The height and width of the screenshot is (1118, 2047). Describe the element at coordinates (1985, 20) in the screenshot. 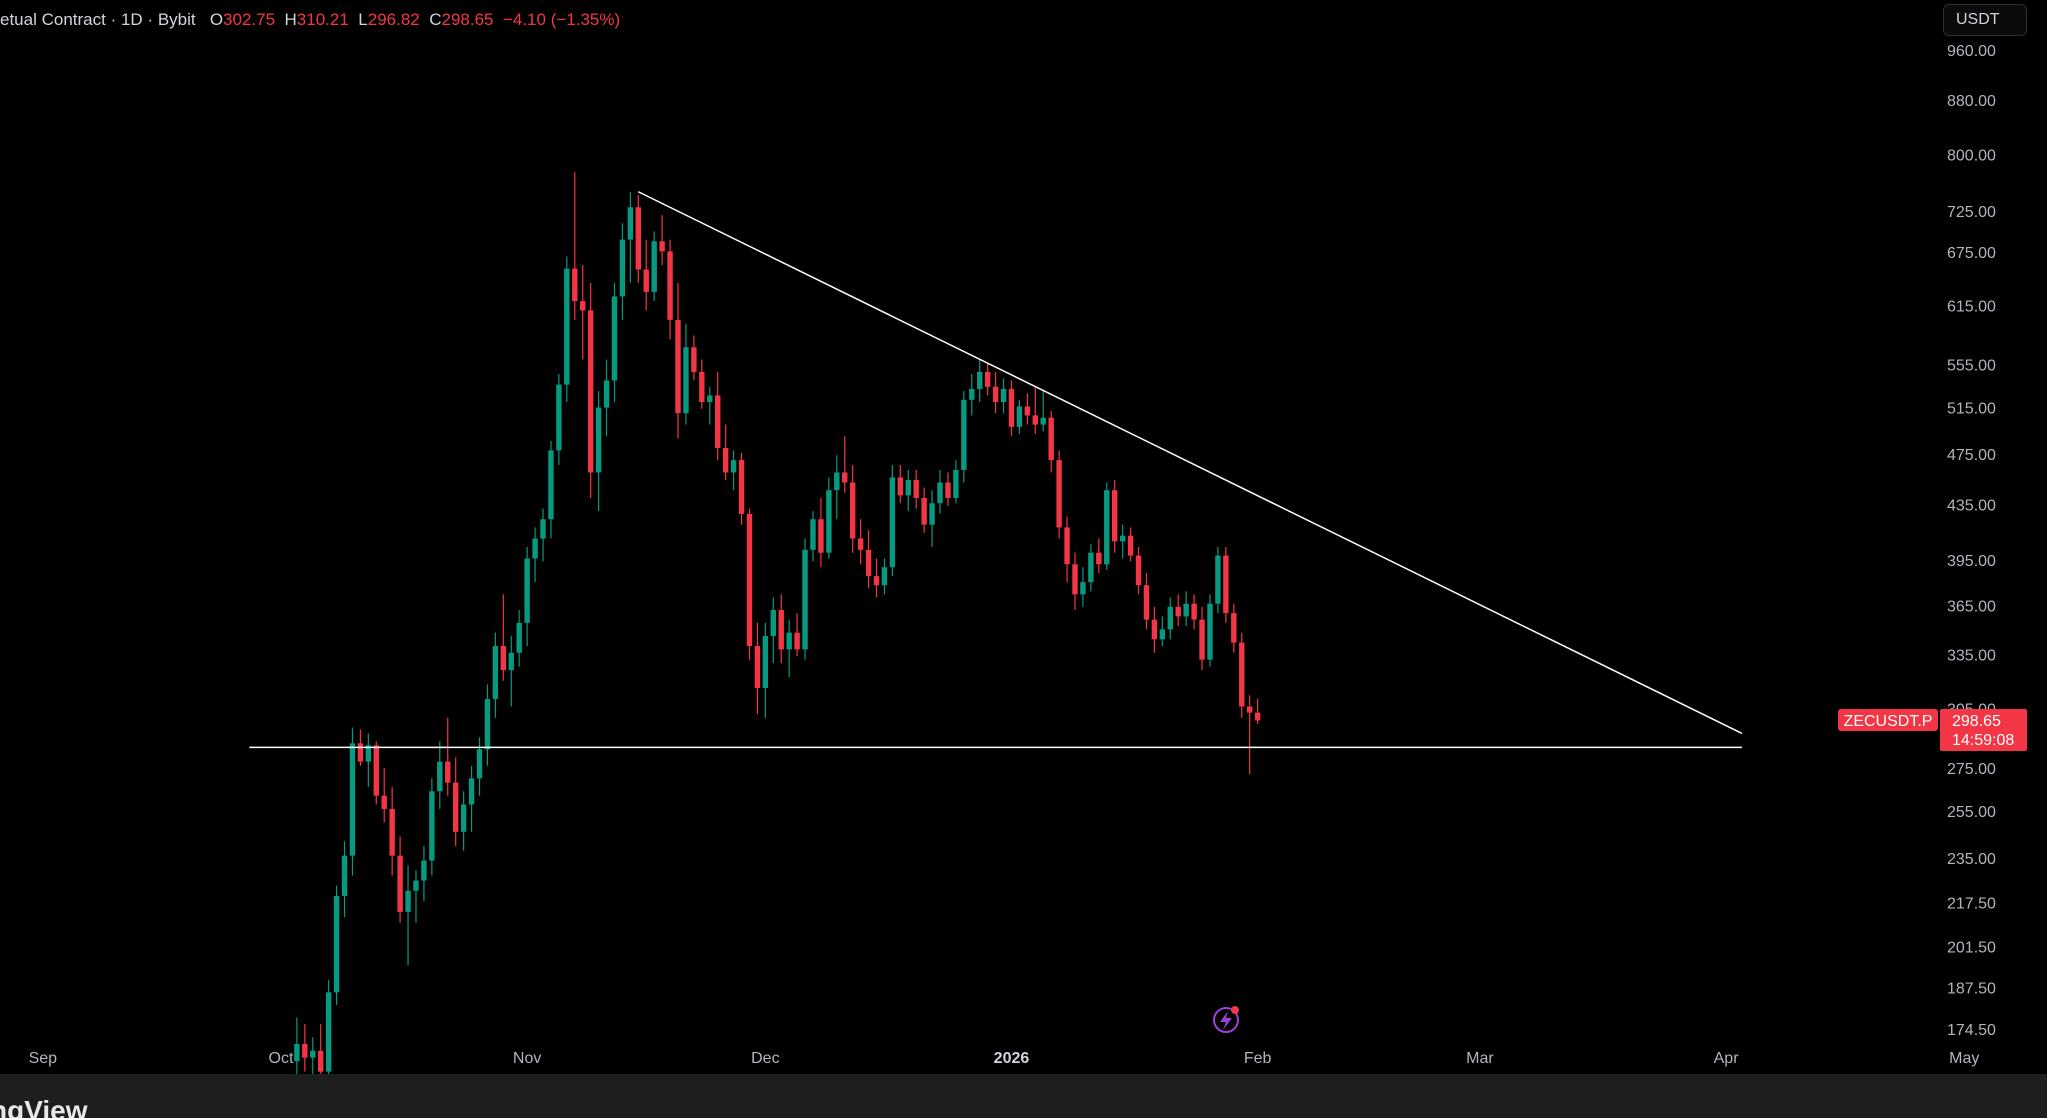

I see `currency-selector-button: USDT` at that location.